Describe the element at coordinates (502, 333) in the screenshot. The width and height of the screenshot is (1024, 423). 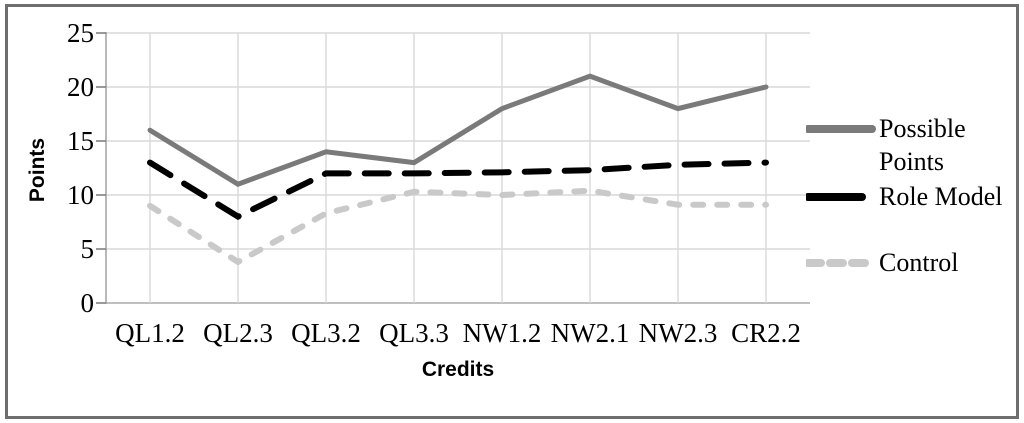
I see `x-tick-label: NW1.2` at that location.